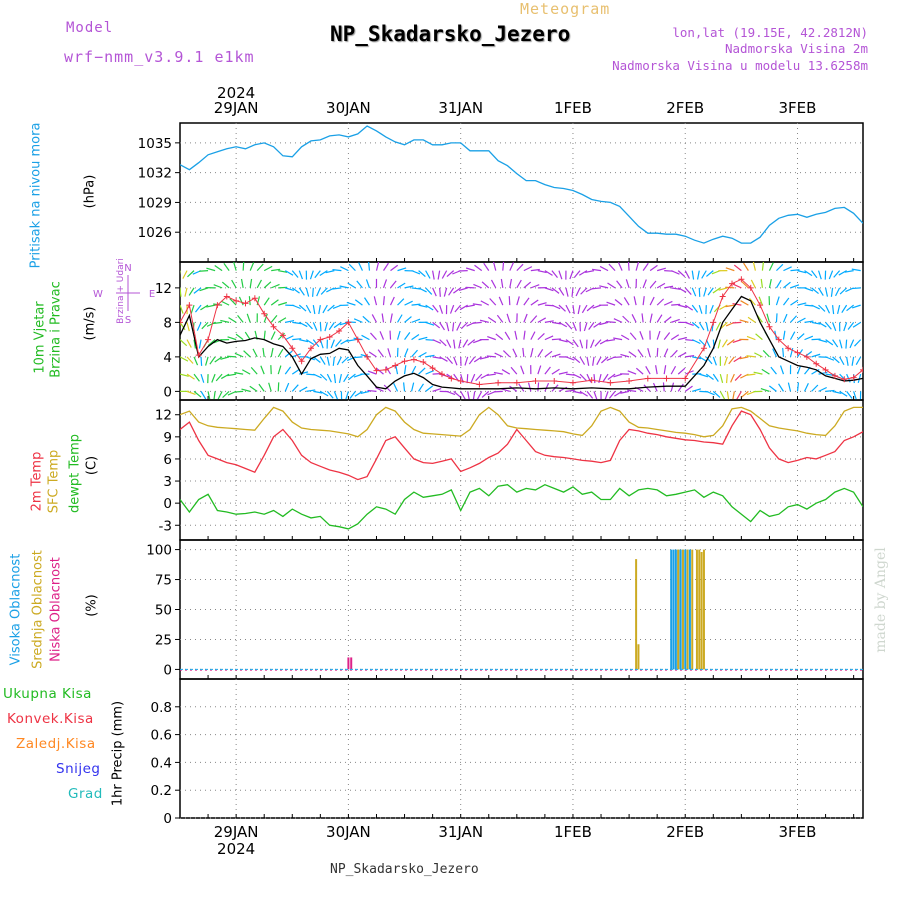  What do you see at coordinates (163, 416) in the screenshot?
I see `y-tick-label: 12` at bounding box center [163, 416].